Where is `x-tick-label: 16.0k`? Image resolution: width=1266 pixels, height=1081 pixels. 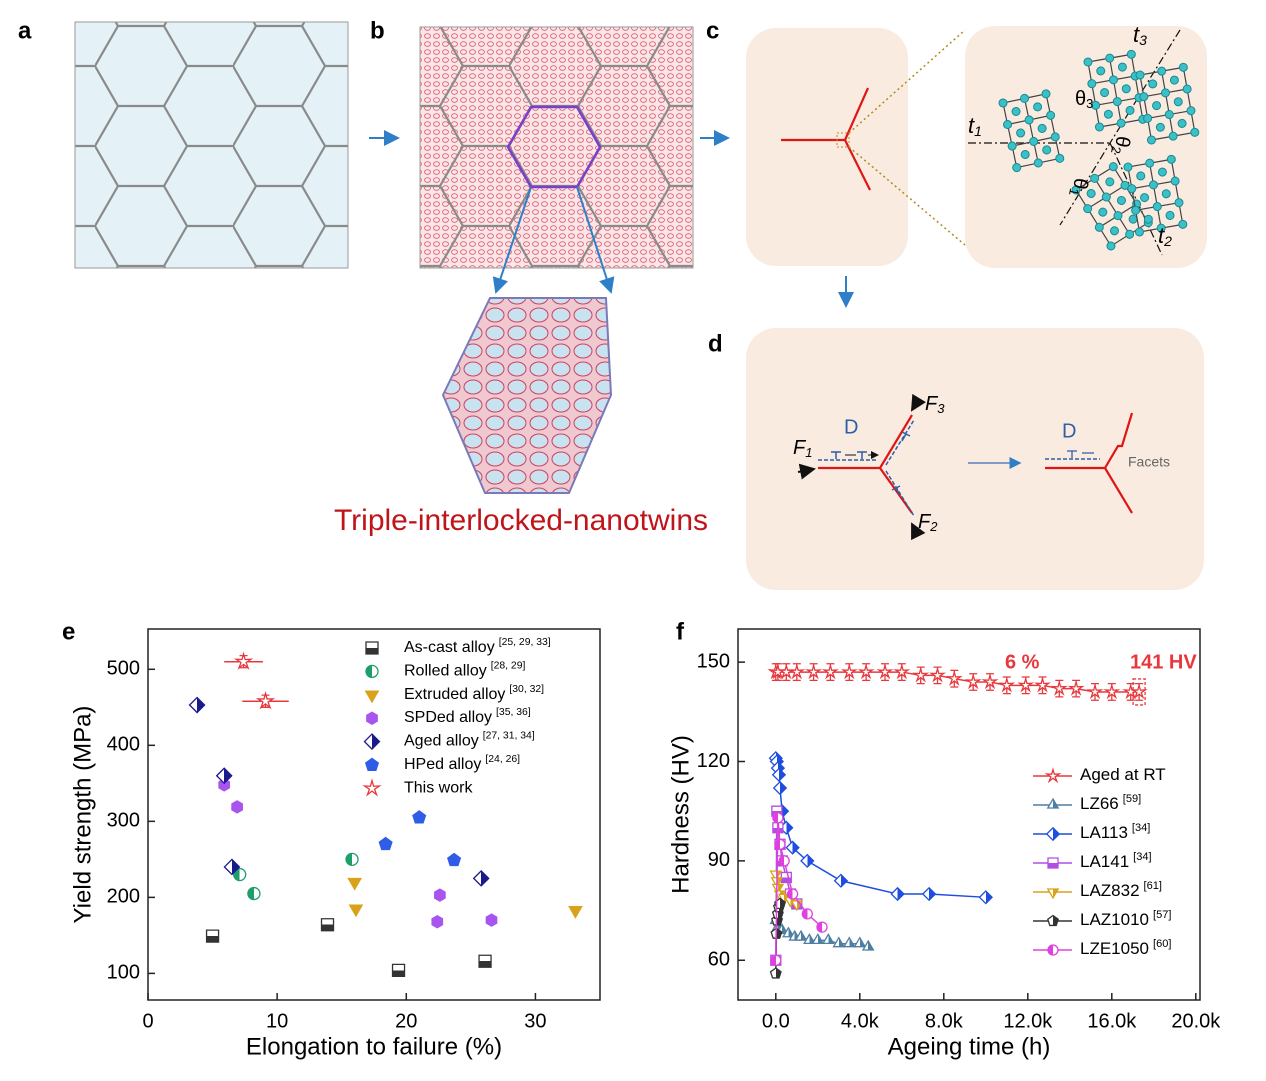 x-tick-label: 16.0k is located at coordinates (1112, 1021).